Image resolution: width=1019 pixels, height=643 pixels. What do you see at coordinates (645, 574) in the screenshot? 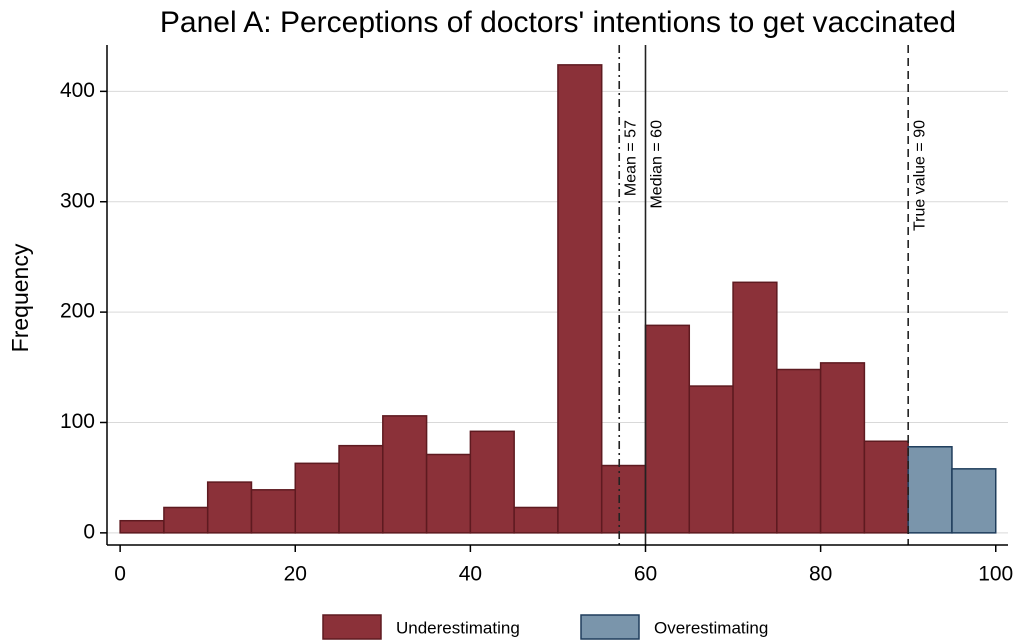
I see `x-tick-label: 60` at bounding box center [645, 574].